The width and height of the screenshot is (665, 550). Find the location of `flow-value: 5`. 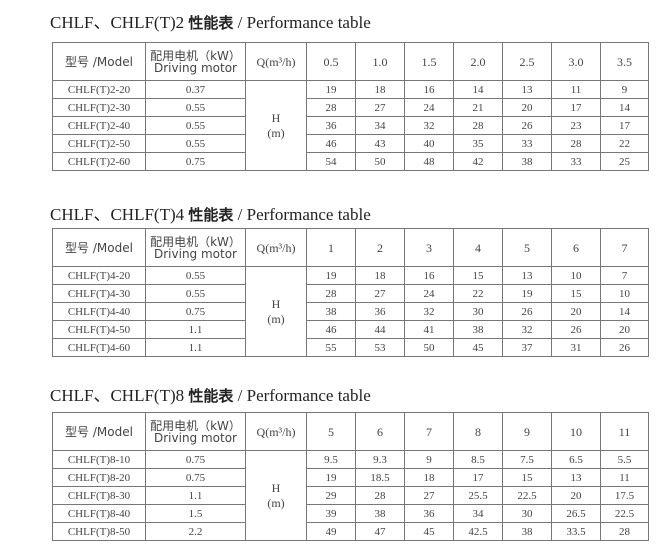

flow-value: 5 is located at coordinates (527, 247).